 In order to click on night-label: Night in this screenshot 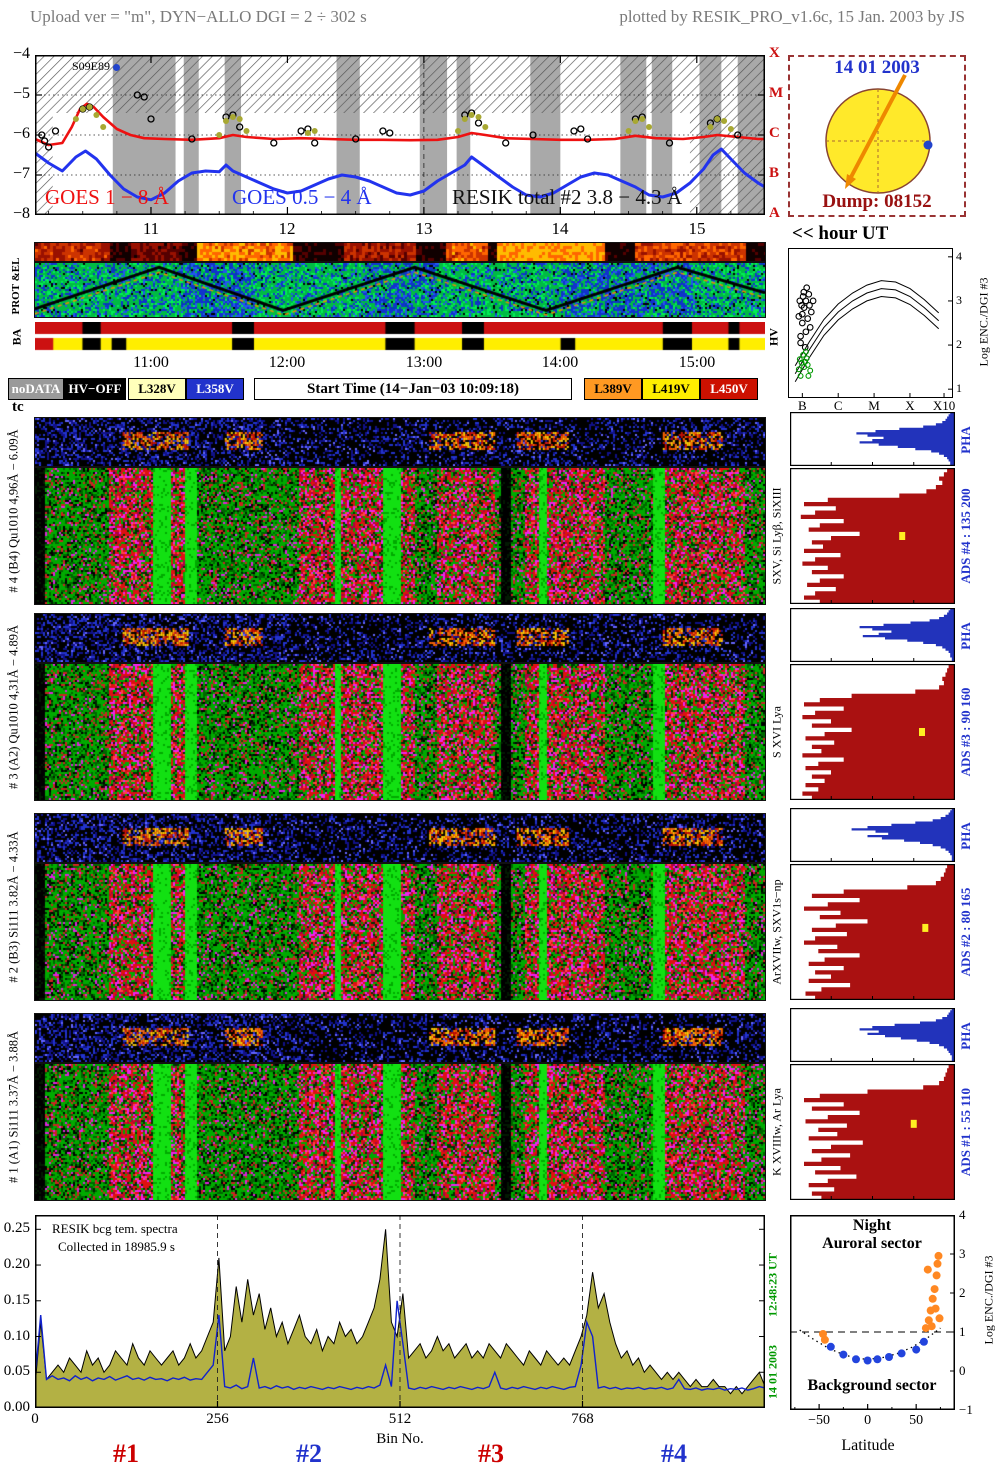, I will do `click(872, 1225)`.